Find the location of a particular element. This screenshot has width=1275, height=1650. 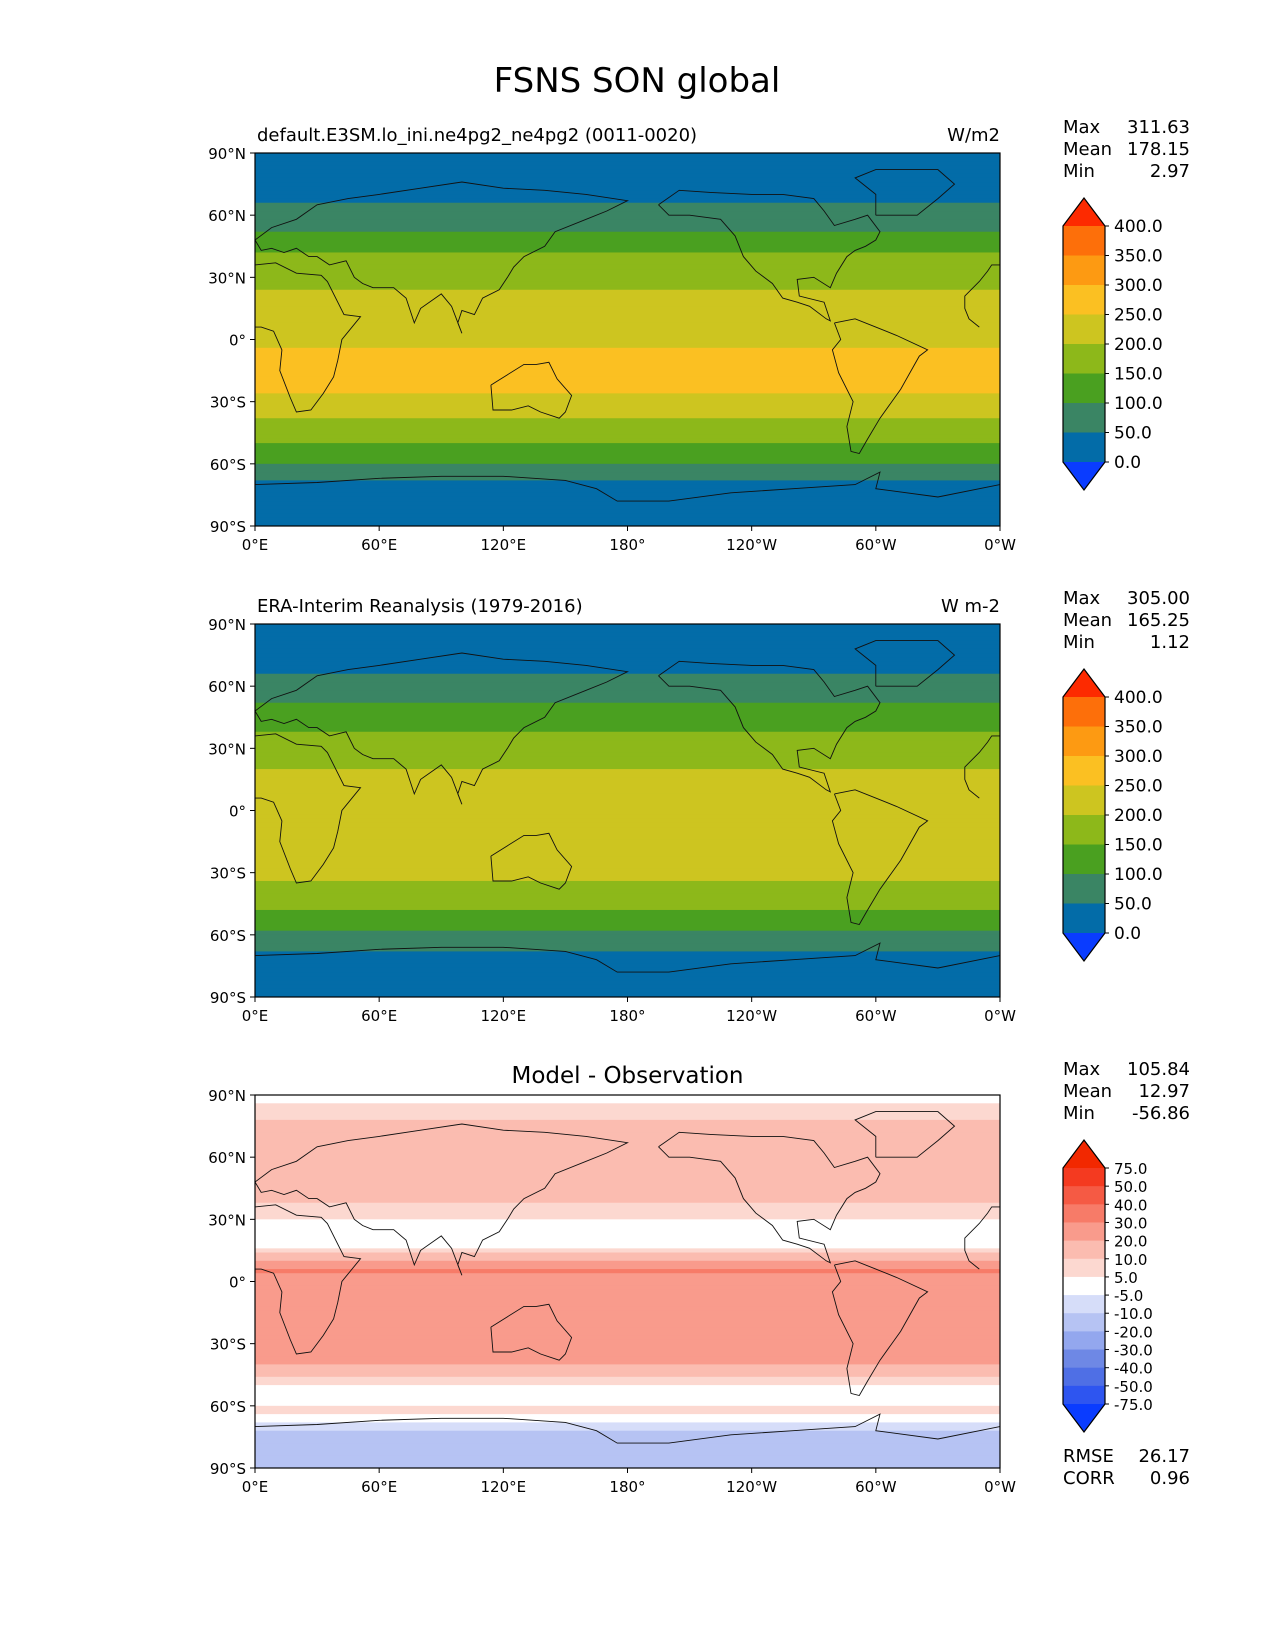

x-tick-label: 0°E is located at coordinates (255, 545).